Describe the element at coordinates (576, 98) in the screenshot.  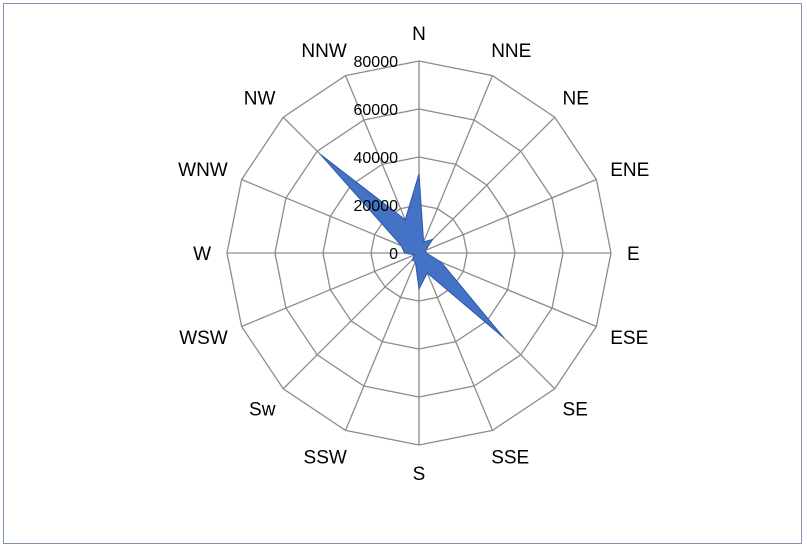
I see `direction-label-ne: NE` at that location.